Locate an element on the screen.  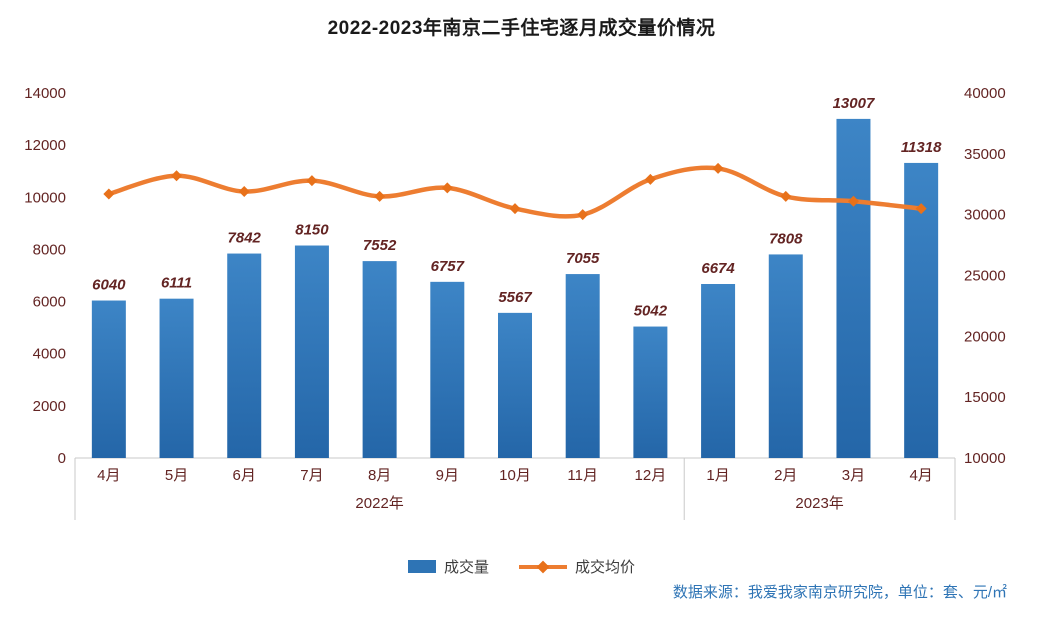
legend-item-volume: 成交量 is located at coordinates (448, 566).